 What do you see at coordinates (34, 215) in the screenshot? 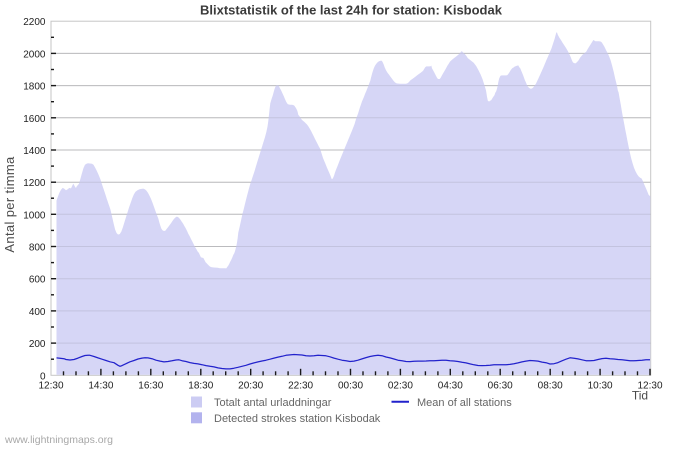
I see `svg-text: 1000` at bounding box center [34, 215].